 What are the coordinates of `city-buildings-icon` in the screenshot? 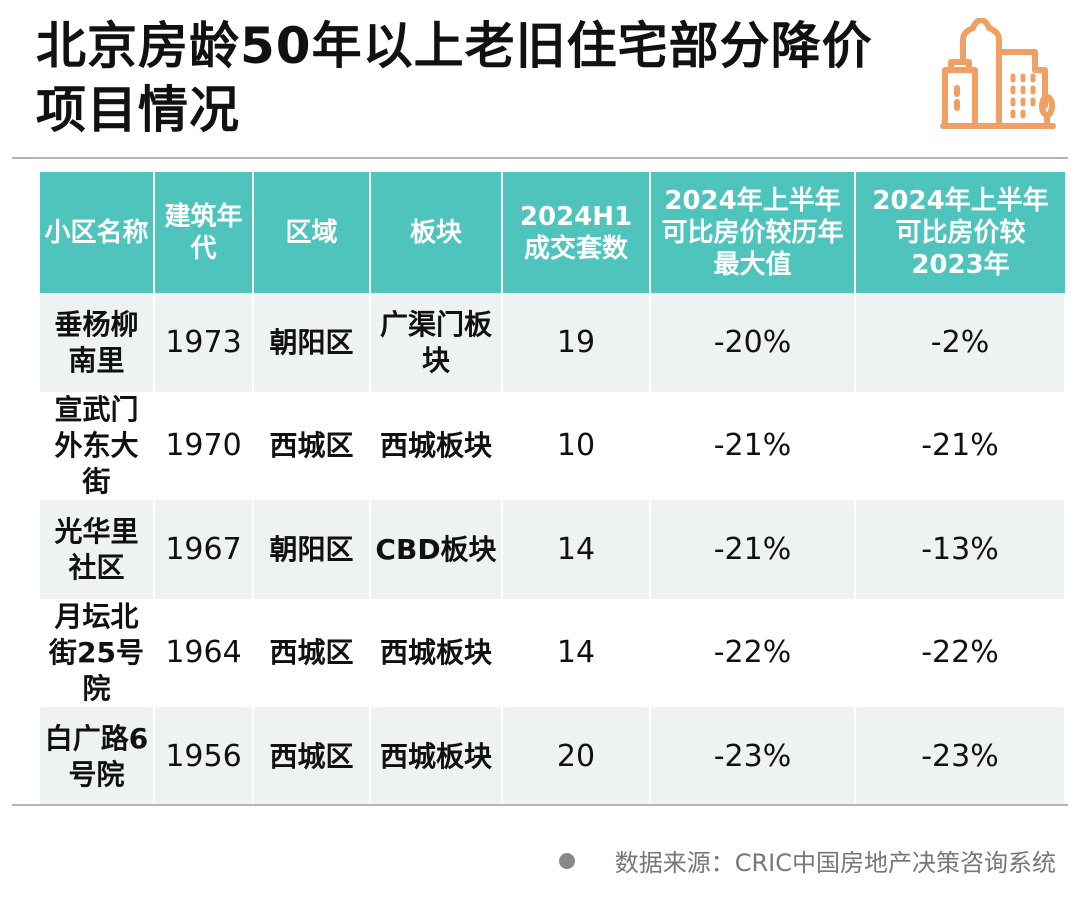 It's located at (998, 73).